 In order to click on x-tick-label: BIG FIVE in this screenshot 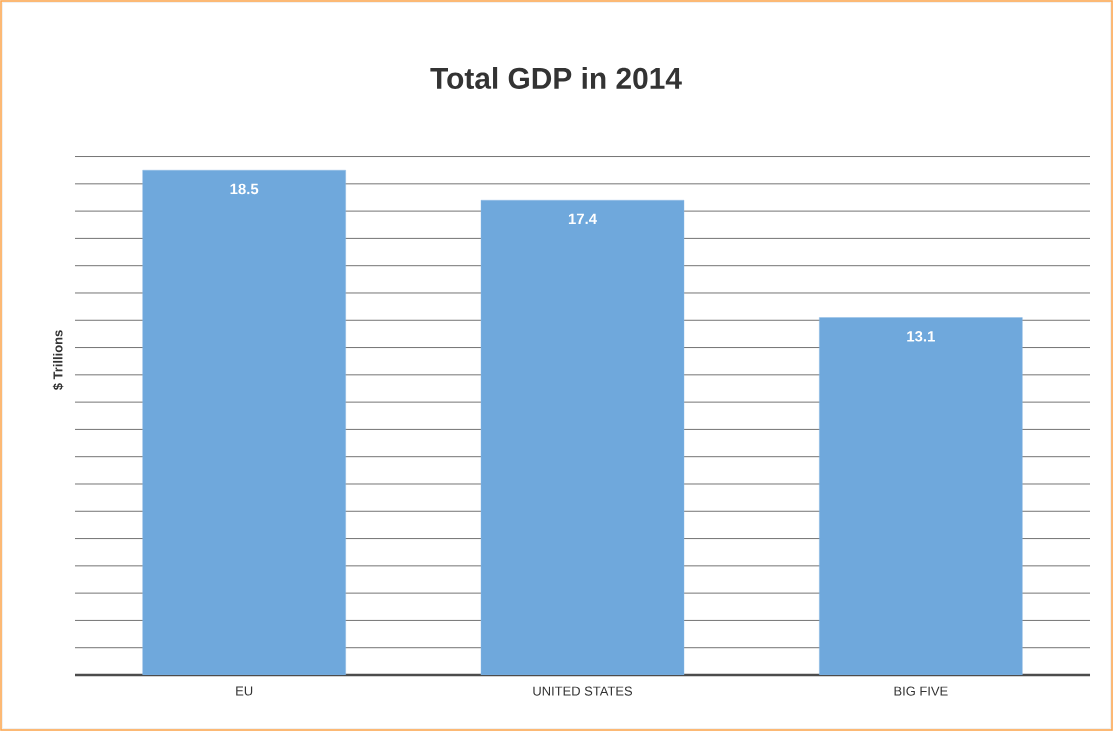, I will do `click(921, 691)`.